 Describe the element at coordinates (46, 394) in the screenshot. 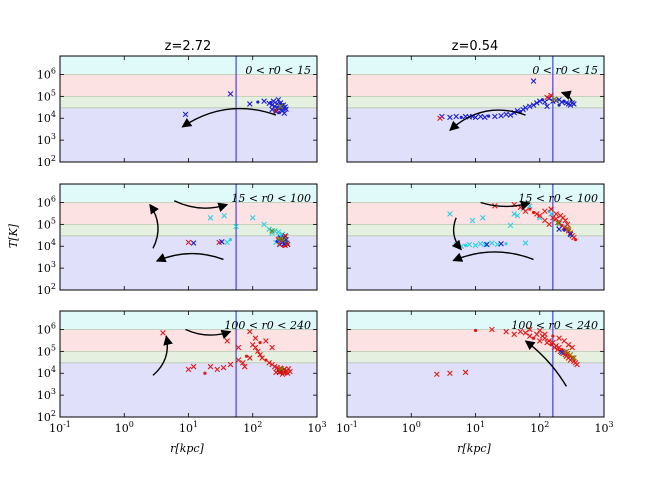

I see `y-tick-label: 10³` at that location.